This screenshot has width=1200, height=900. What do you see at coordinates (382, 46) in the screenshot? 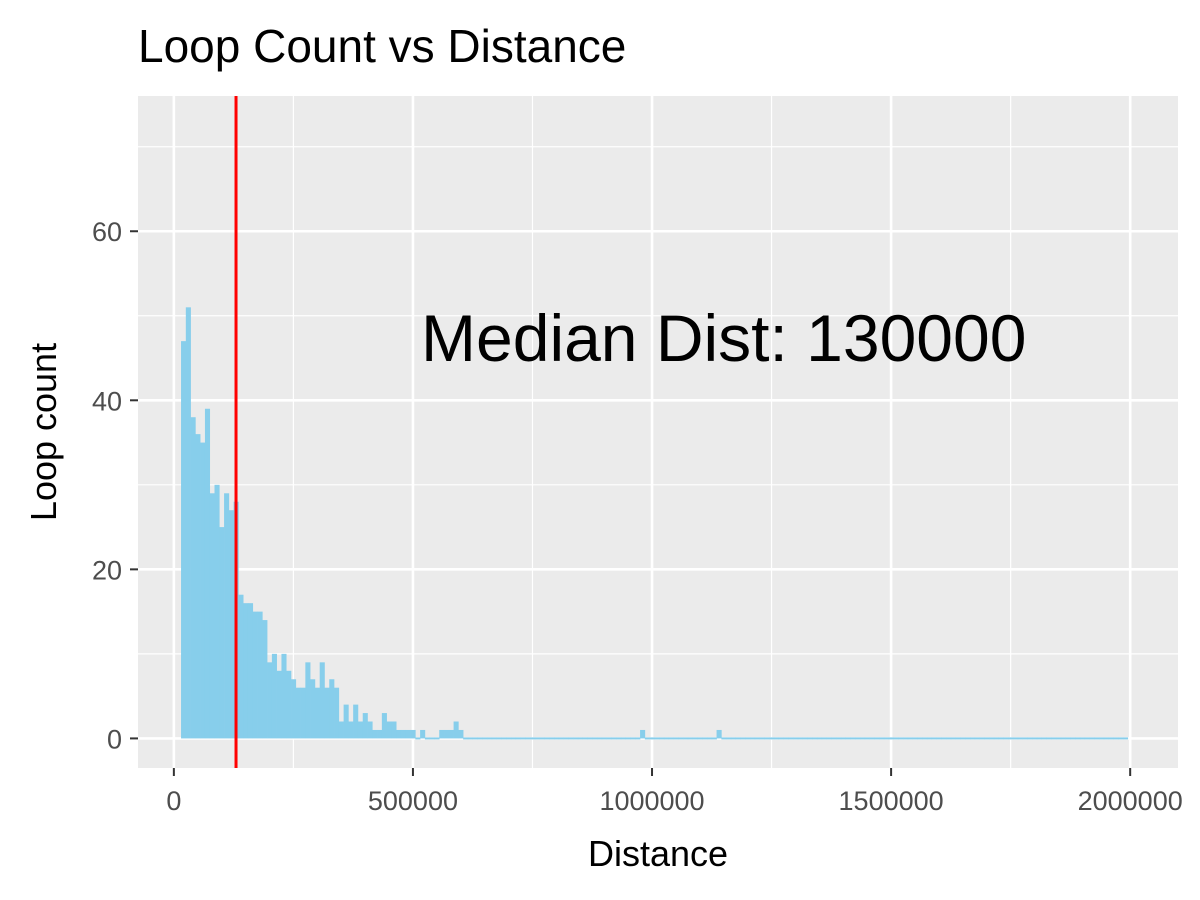
I see `chart-title: Loop Count vs Distance` at bounding box center [382, 46].